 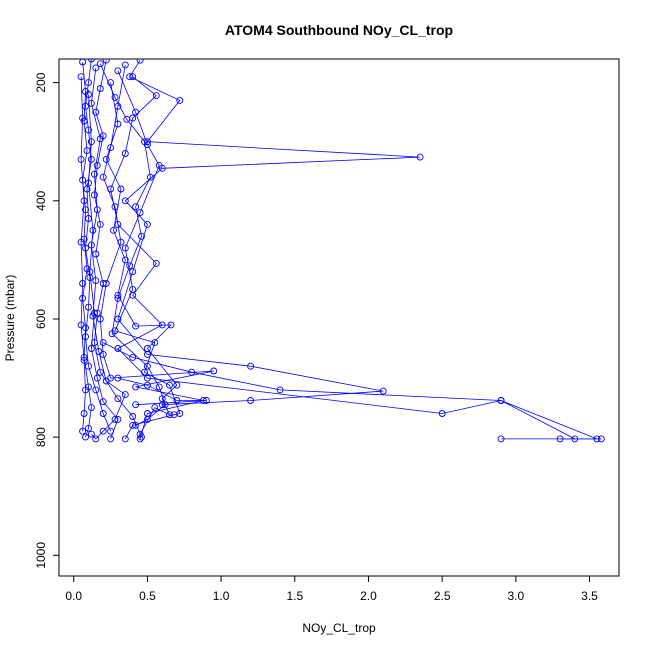 What do you see at coordinates (294, 596) in the screenshot?
I see `x-tick-label: 1.5` at bounding box center [294, 596].